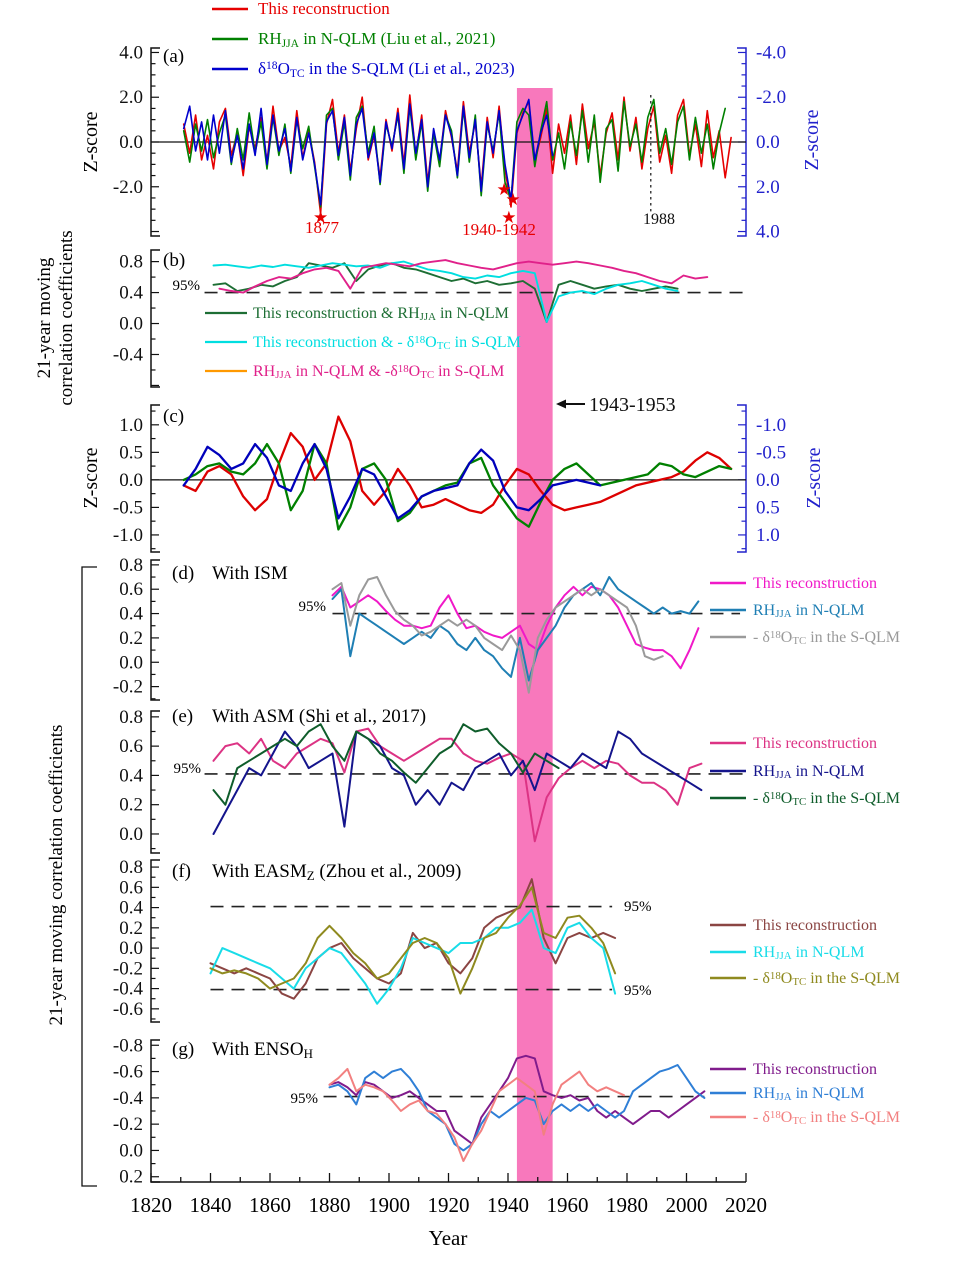 The width and height of the screenshot is (957, 1281). Describe the element at coordinates (771, 52) in the screenshot. I see `y-tick-label-right: -4.0` at that location.